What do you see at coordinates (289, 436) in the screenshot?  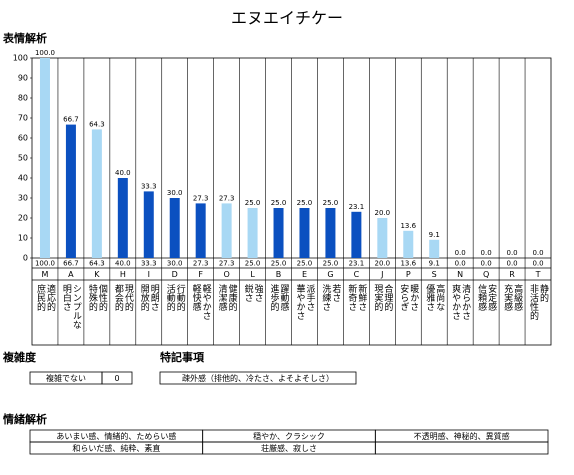 I see `table-text: 穏やか、クラシック` at bounding box center [289, 436].